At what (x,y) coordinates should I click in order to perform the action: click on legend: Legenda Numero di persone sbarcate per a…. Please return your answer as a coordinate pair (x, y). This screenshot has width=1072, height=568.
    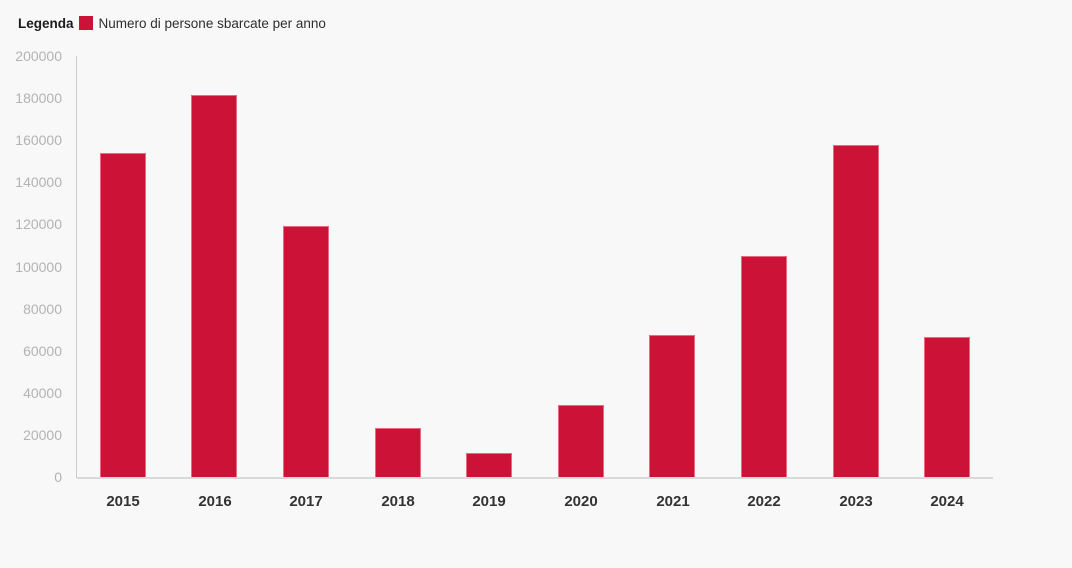
    Looking at the image, I should click on (172, 23).